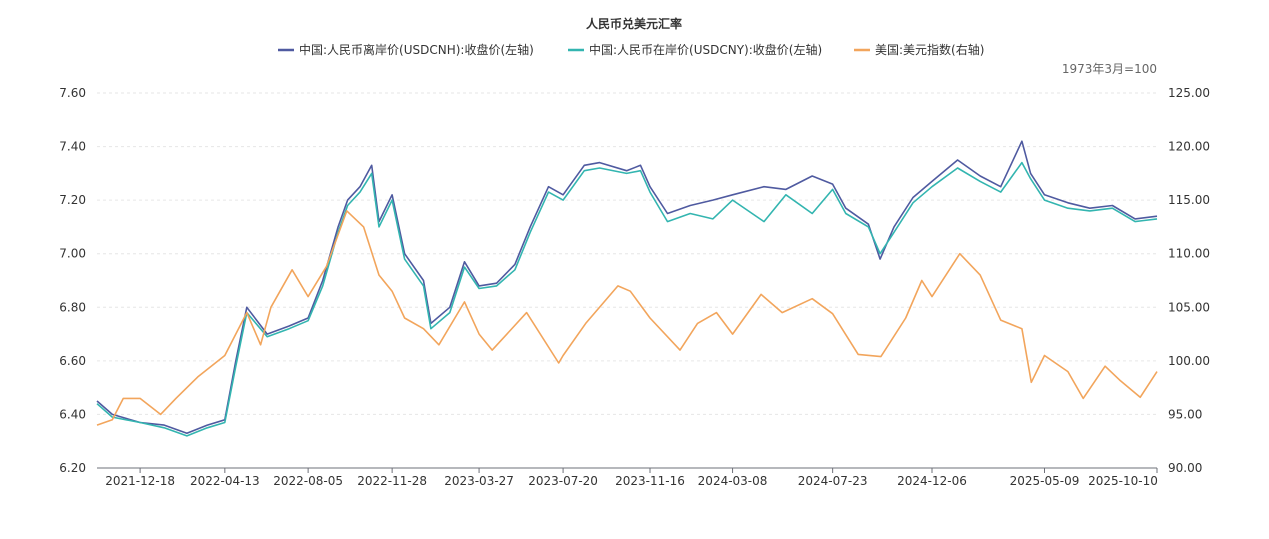 The image size is (1269, 539). What do you see at coordinates (140, 481) in the screenshot?
I see `x-tick-label: 2021-12-18` at bounding box center [140, 481].